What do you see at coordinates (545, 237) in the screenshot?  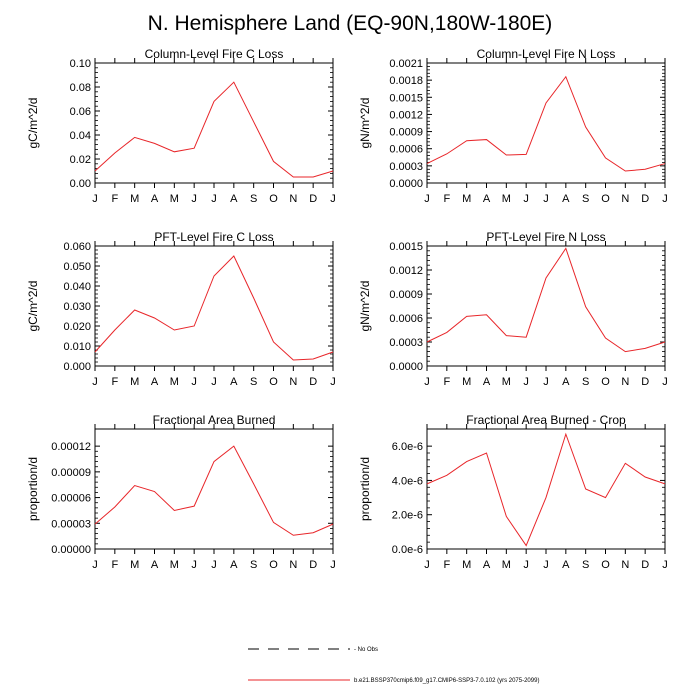 I see `panel-title: PFT-Level Fire N Loss` at bounding box center [545, 237].